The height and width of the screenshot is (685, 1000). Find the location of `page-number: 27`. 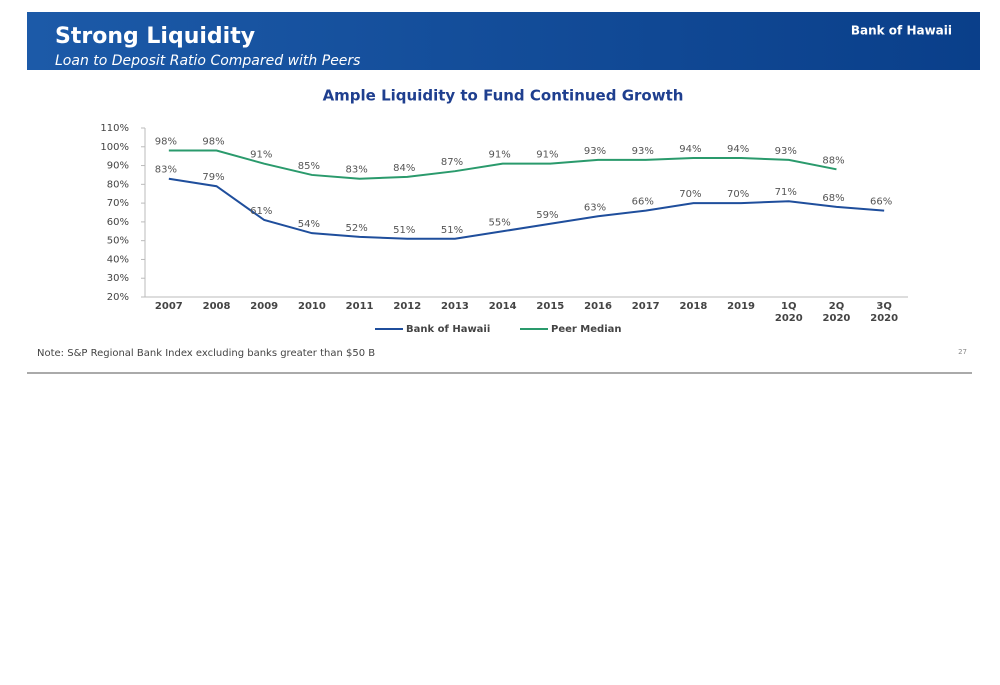

page-number: 27 is located at coordinates (962, 352).